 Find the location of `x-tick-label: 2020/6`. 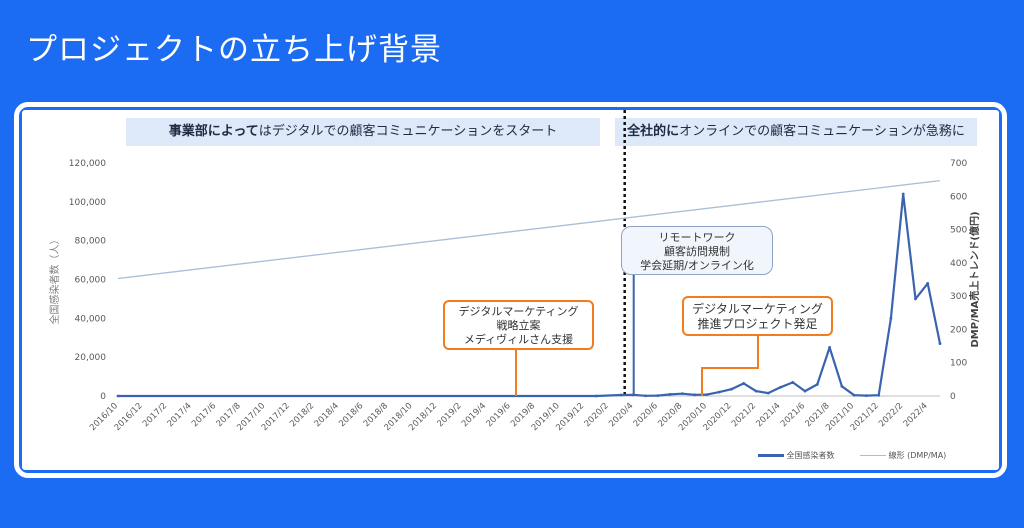

x-tick-label: 2020/6 is located at coordinates (646, 415).